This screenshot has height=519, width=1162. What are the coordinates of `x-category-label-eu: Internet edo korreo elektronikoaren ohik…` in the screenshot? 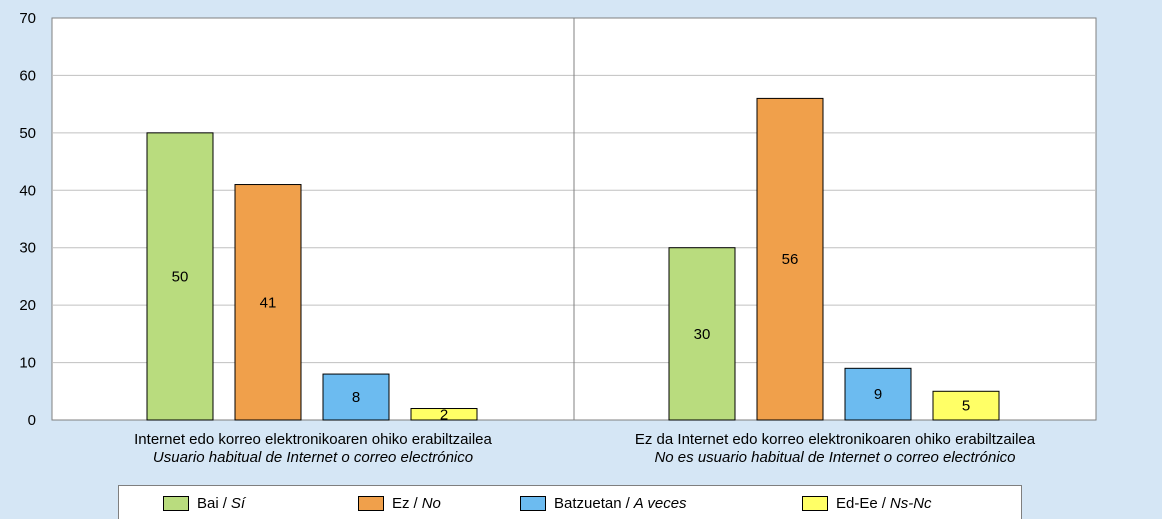 It's located at (313, 439).